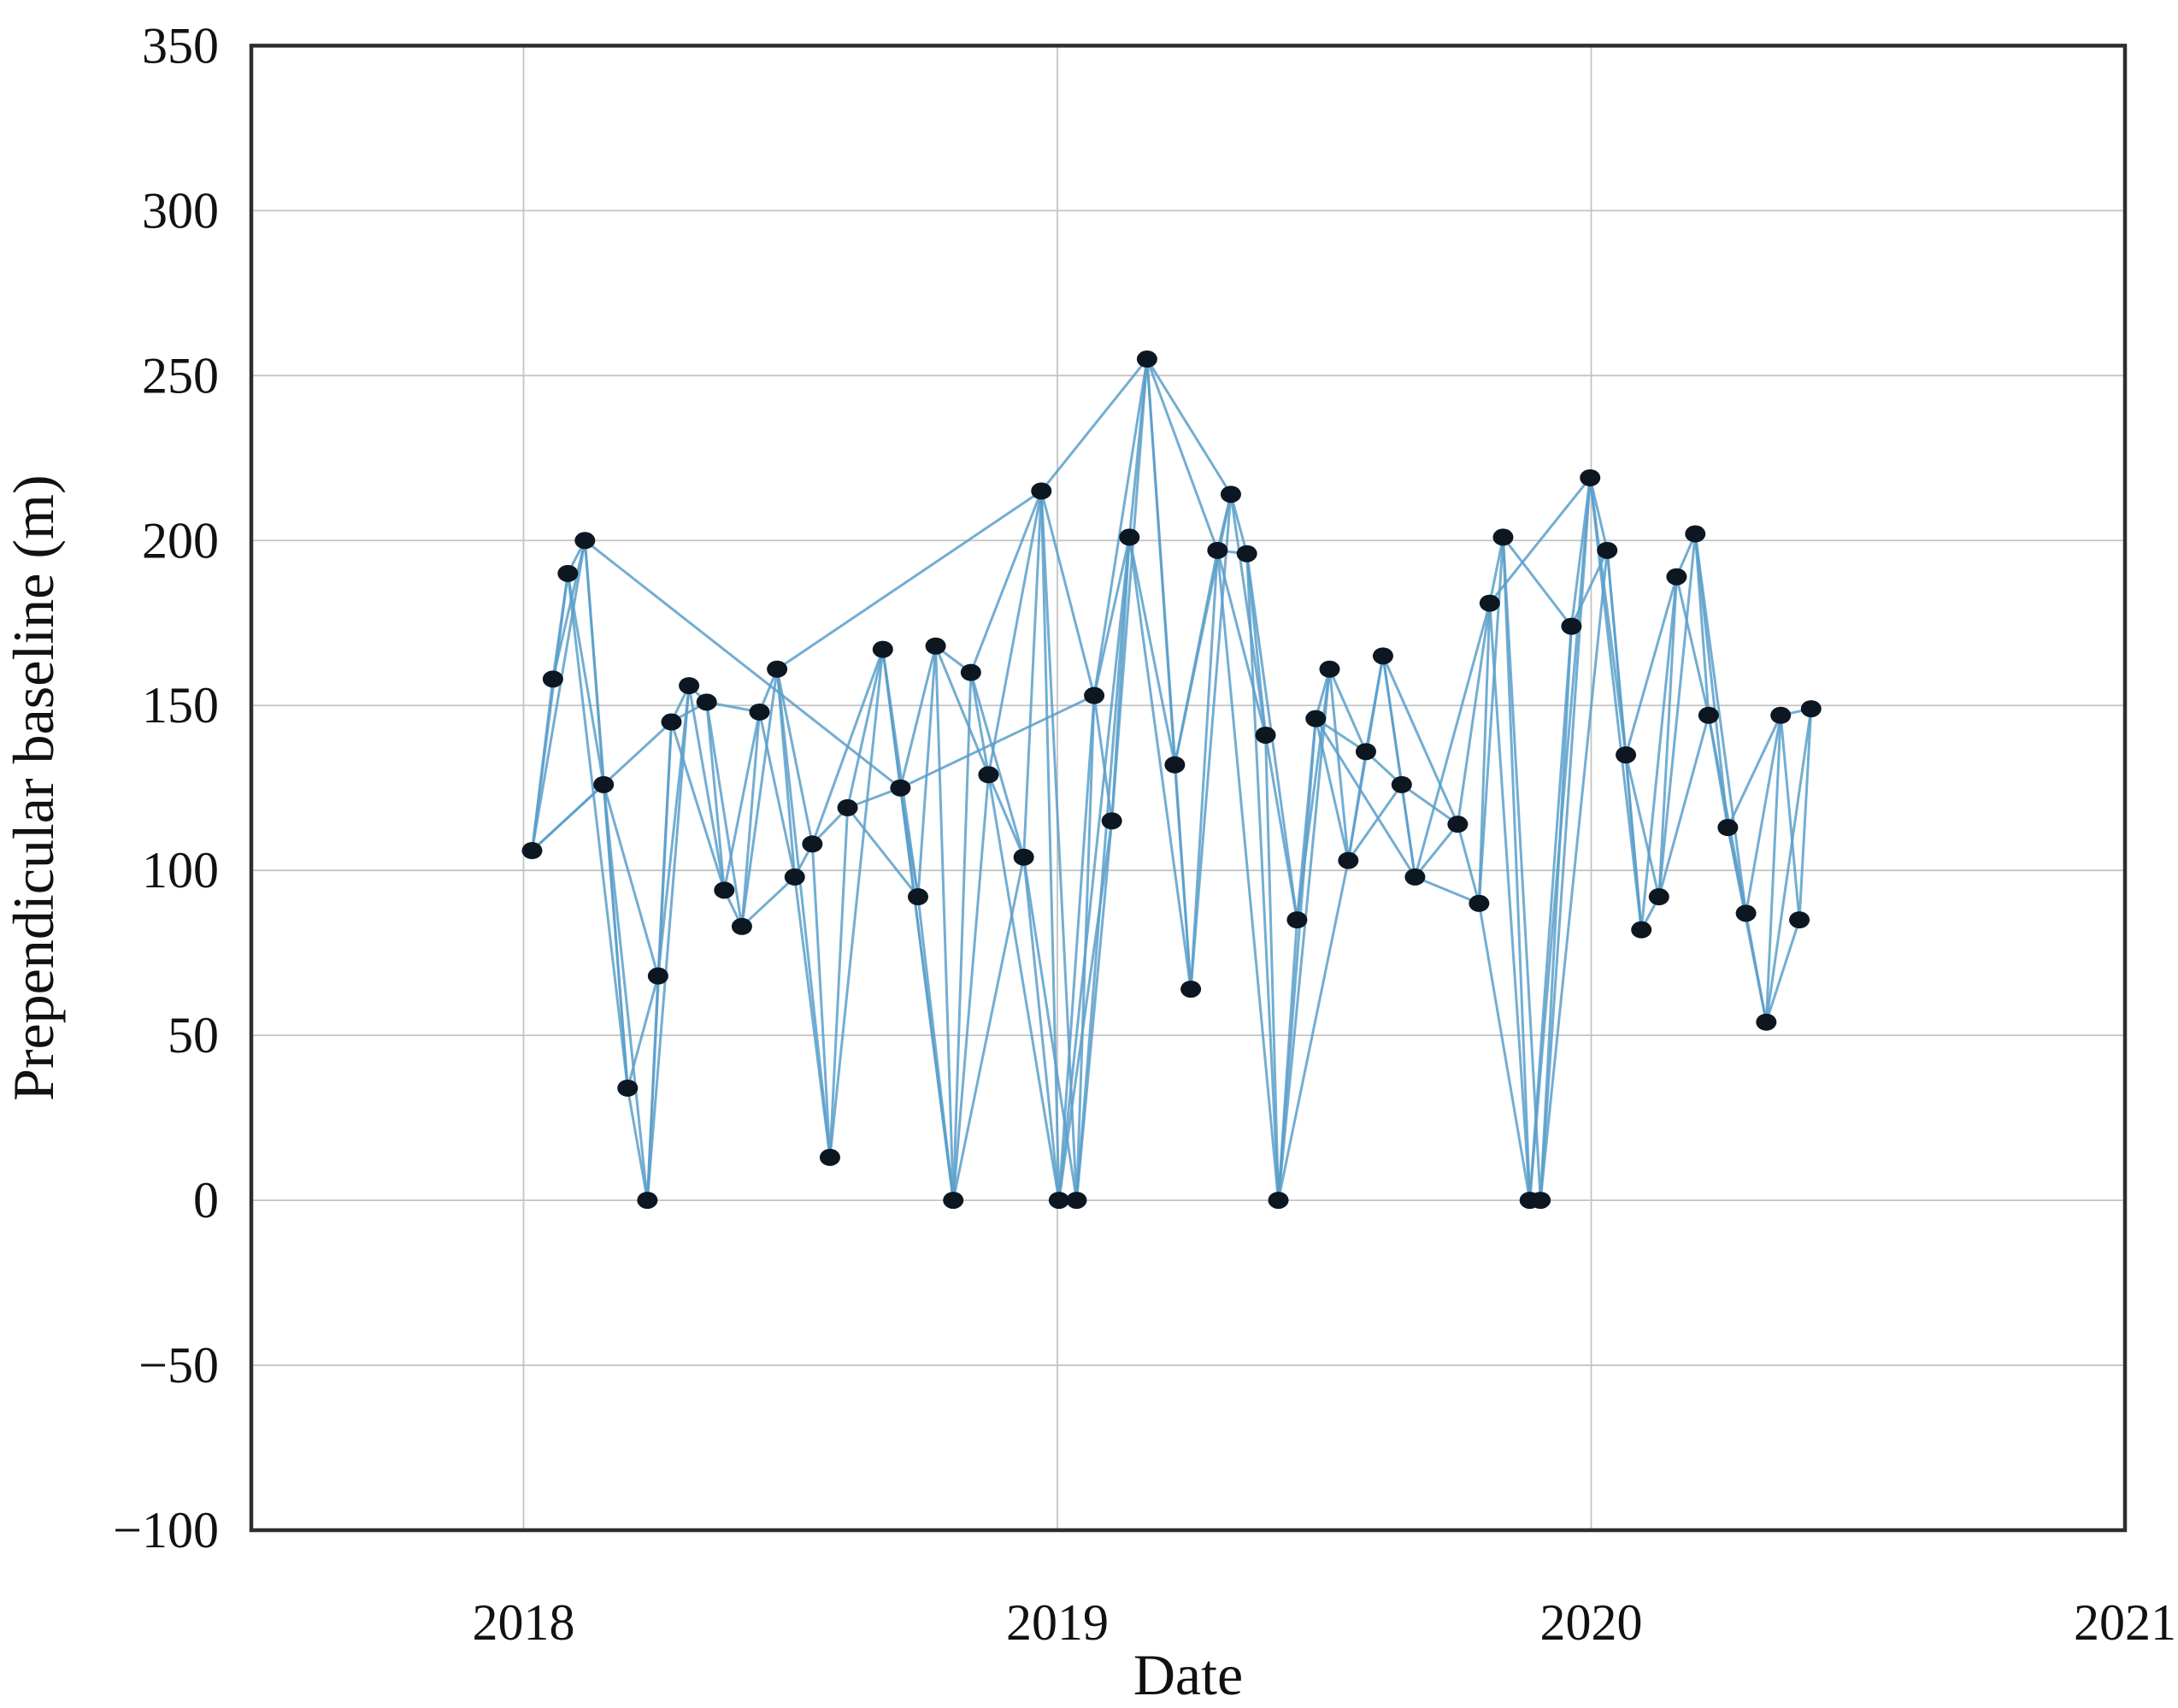 The image size is (2178, 1708). Describe the element at coordinates (166, 1530) in the screenshot. I see `y-tick-label: −100` at that location.